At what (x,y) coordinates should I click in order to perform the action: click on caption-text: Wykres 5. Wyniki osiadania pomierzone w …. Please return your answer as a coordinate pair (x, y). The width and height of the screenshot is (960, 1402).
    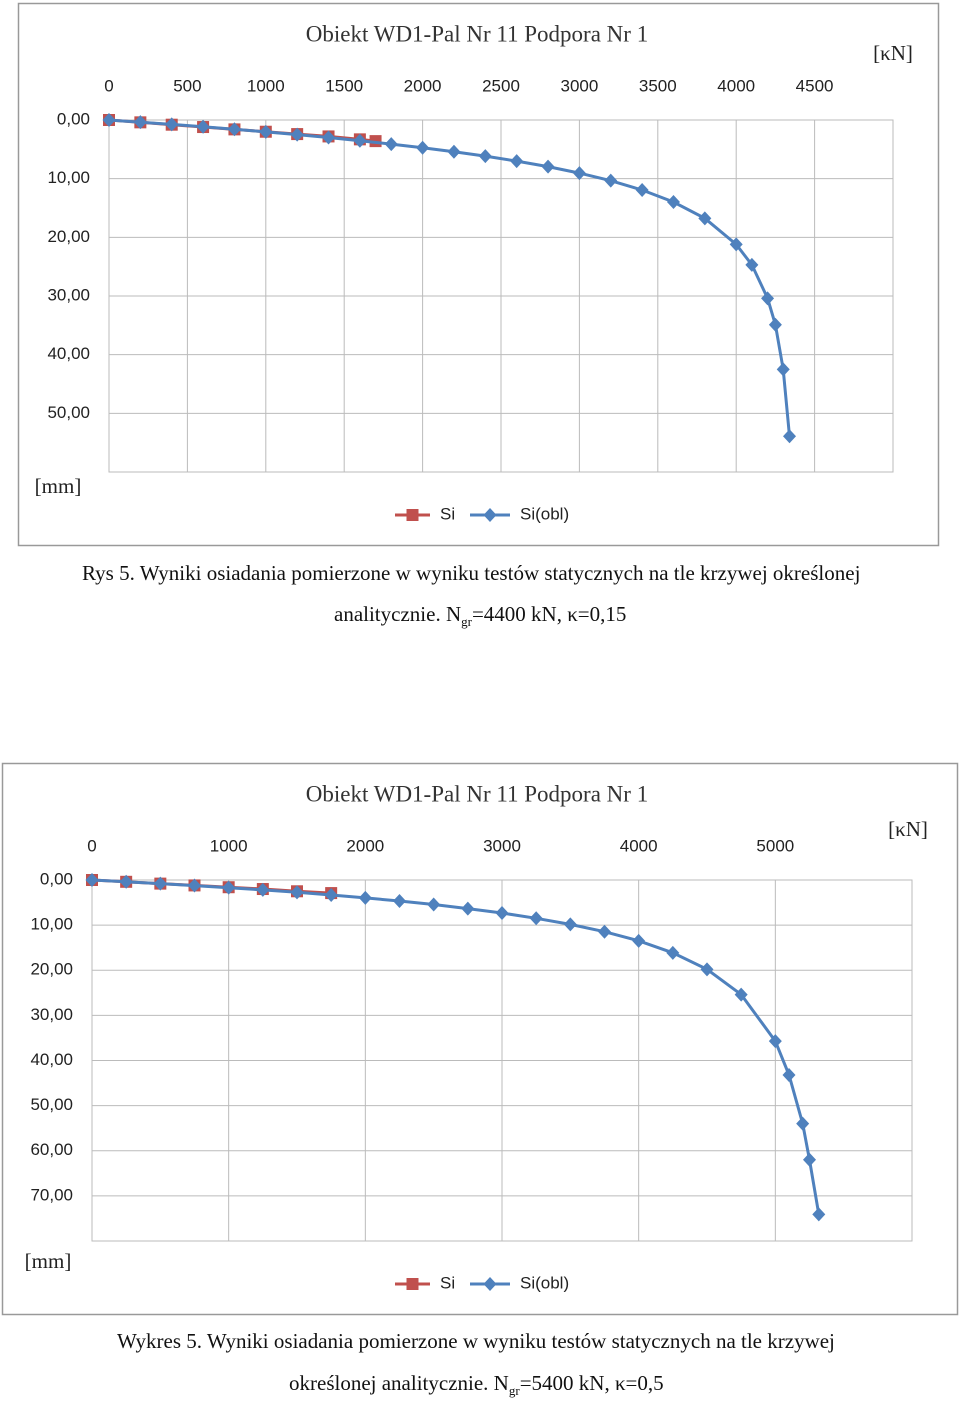
    Looking at the image, I should click on (476, 1341).